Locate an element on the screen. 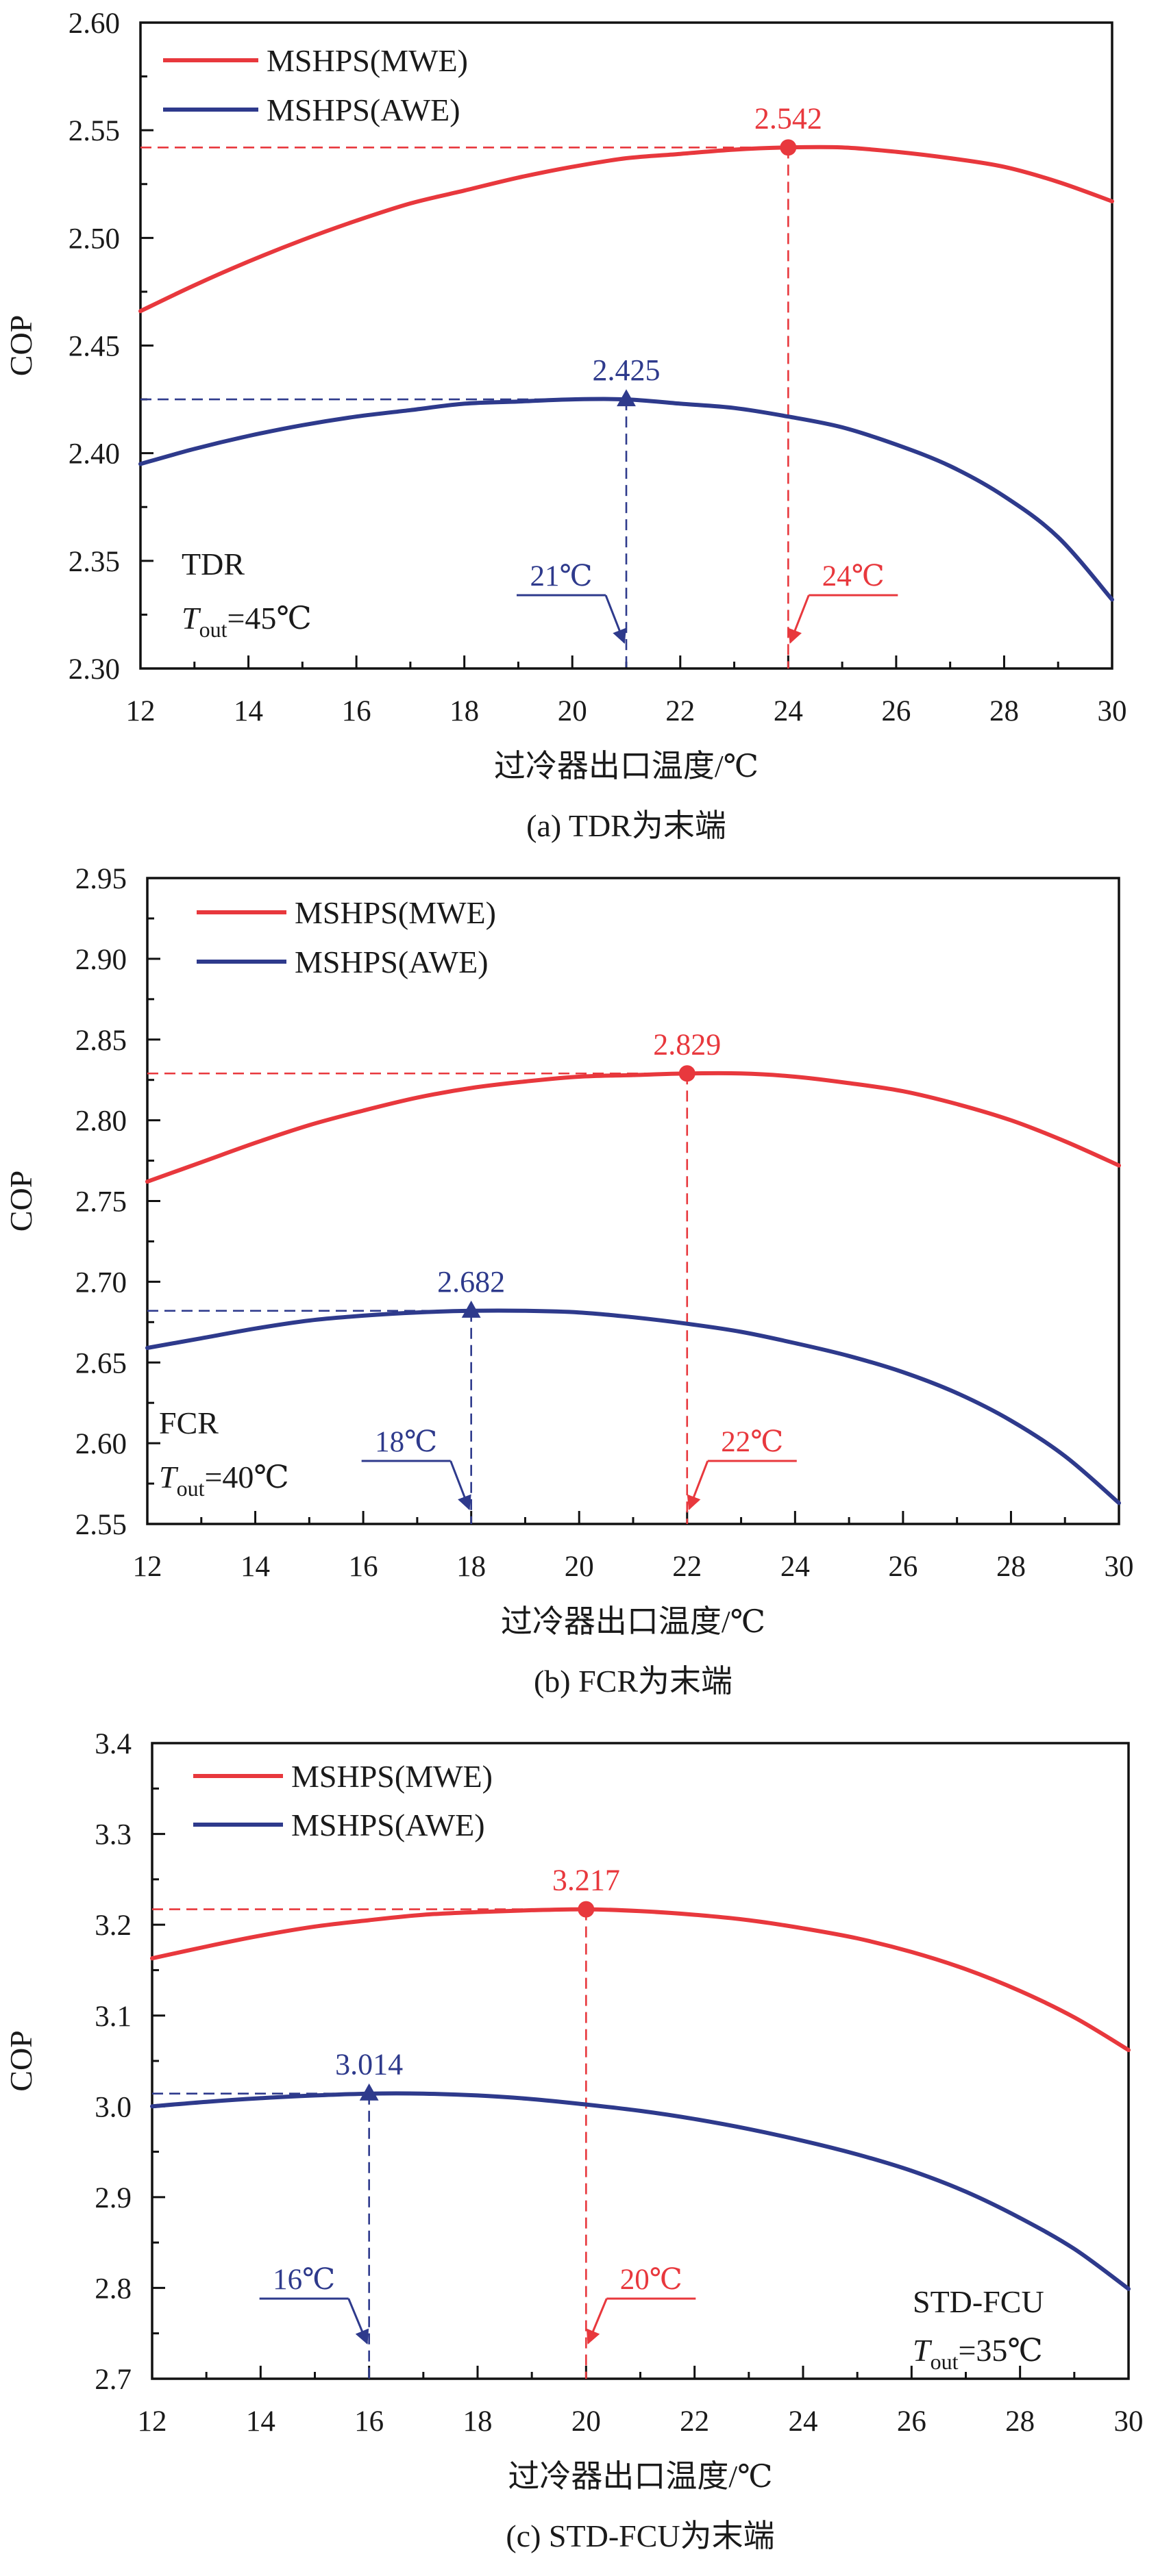  y-tick-label: 2.85 is located at coordinates (101, 1041).